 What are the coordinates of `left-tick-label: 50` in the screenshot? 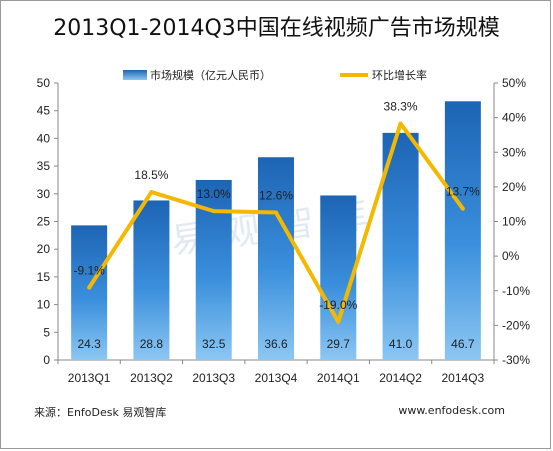 It's located at (44, 83).